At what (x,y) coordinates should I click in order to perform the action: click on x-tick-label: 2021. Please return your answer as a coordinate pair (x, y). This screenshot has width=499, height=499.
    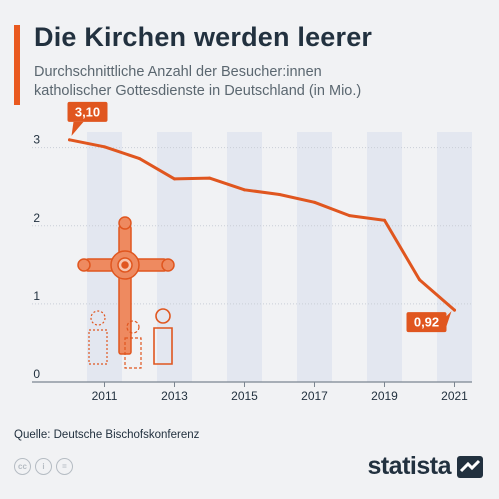
    Looking at the image, I should click on (454, 396).